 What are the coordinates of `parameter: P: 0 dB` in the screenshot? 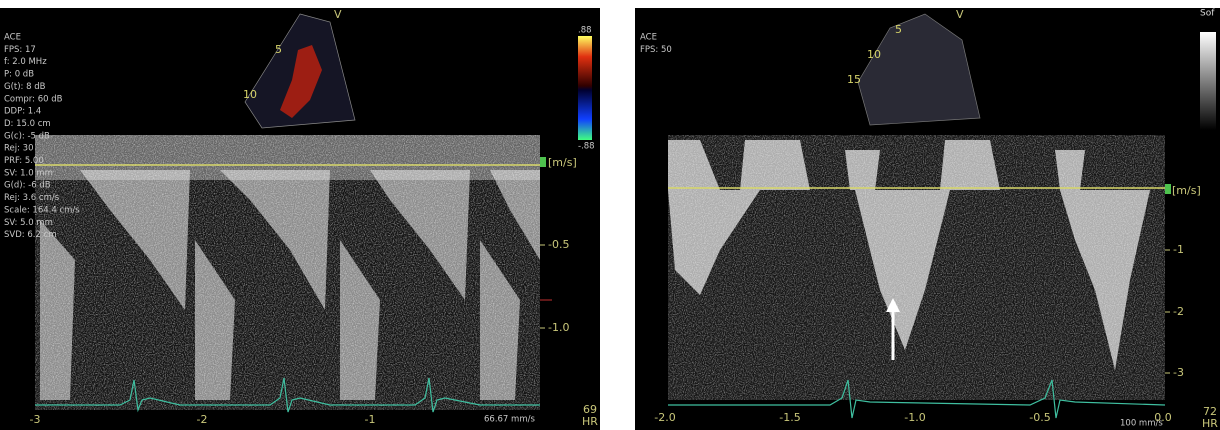 It's located at (19, 75).